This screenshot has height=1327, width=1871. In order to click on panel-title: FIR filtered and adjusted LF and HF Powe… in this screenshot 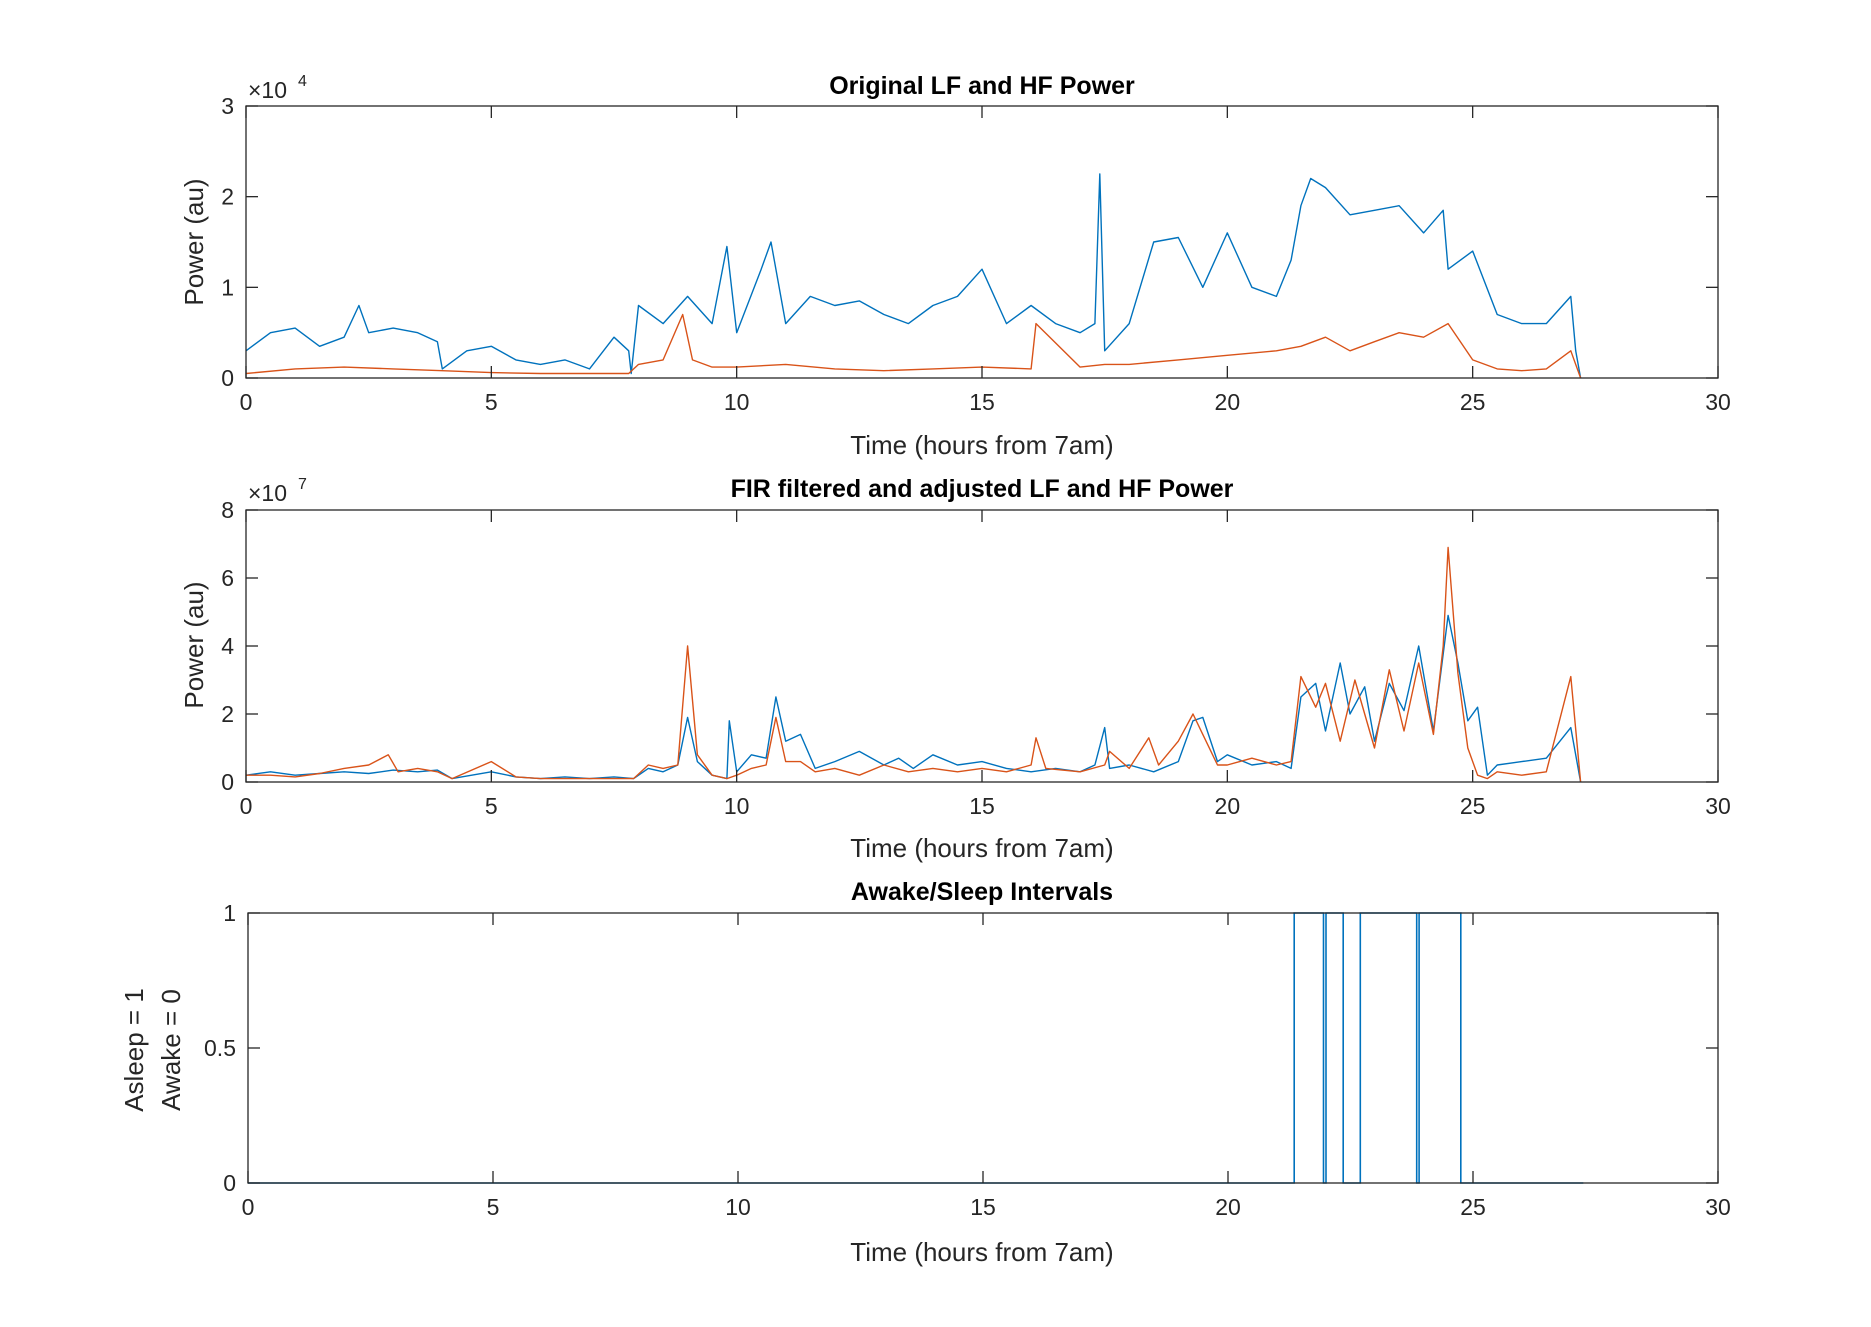, I will do `click(982, 489)`.